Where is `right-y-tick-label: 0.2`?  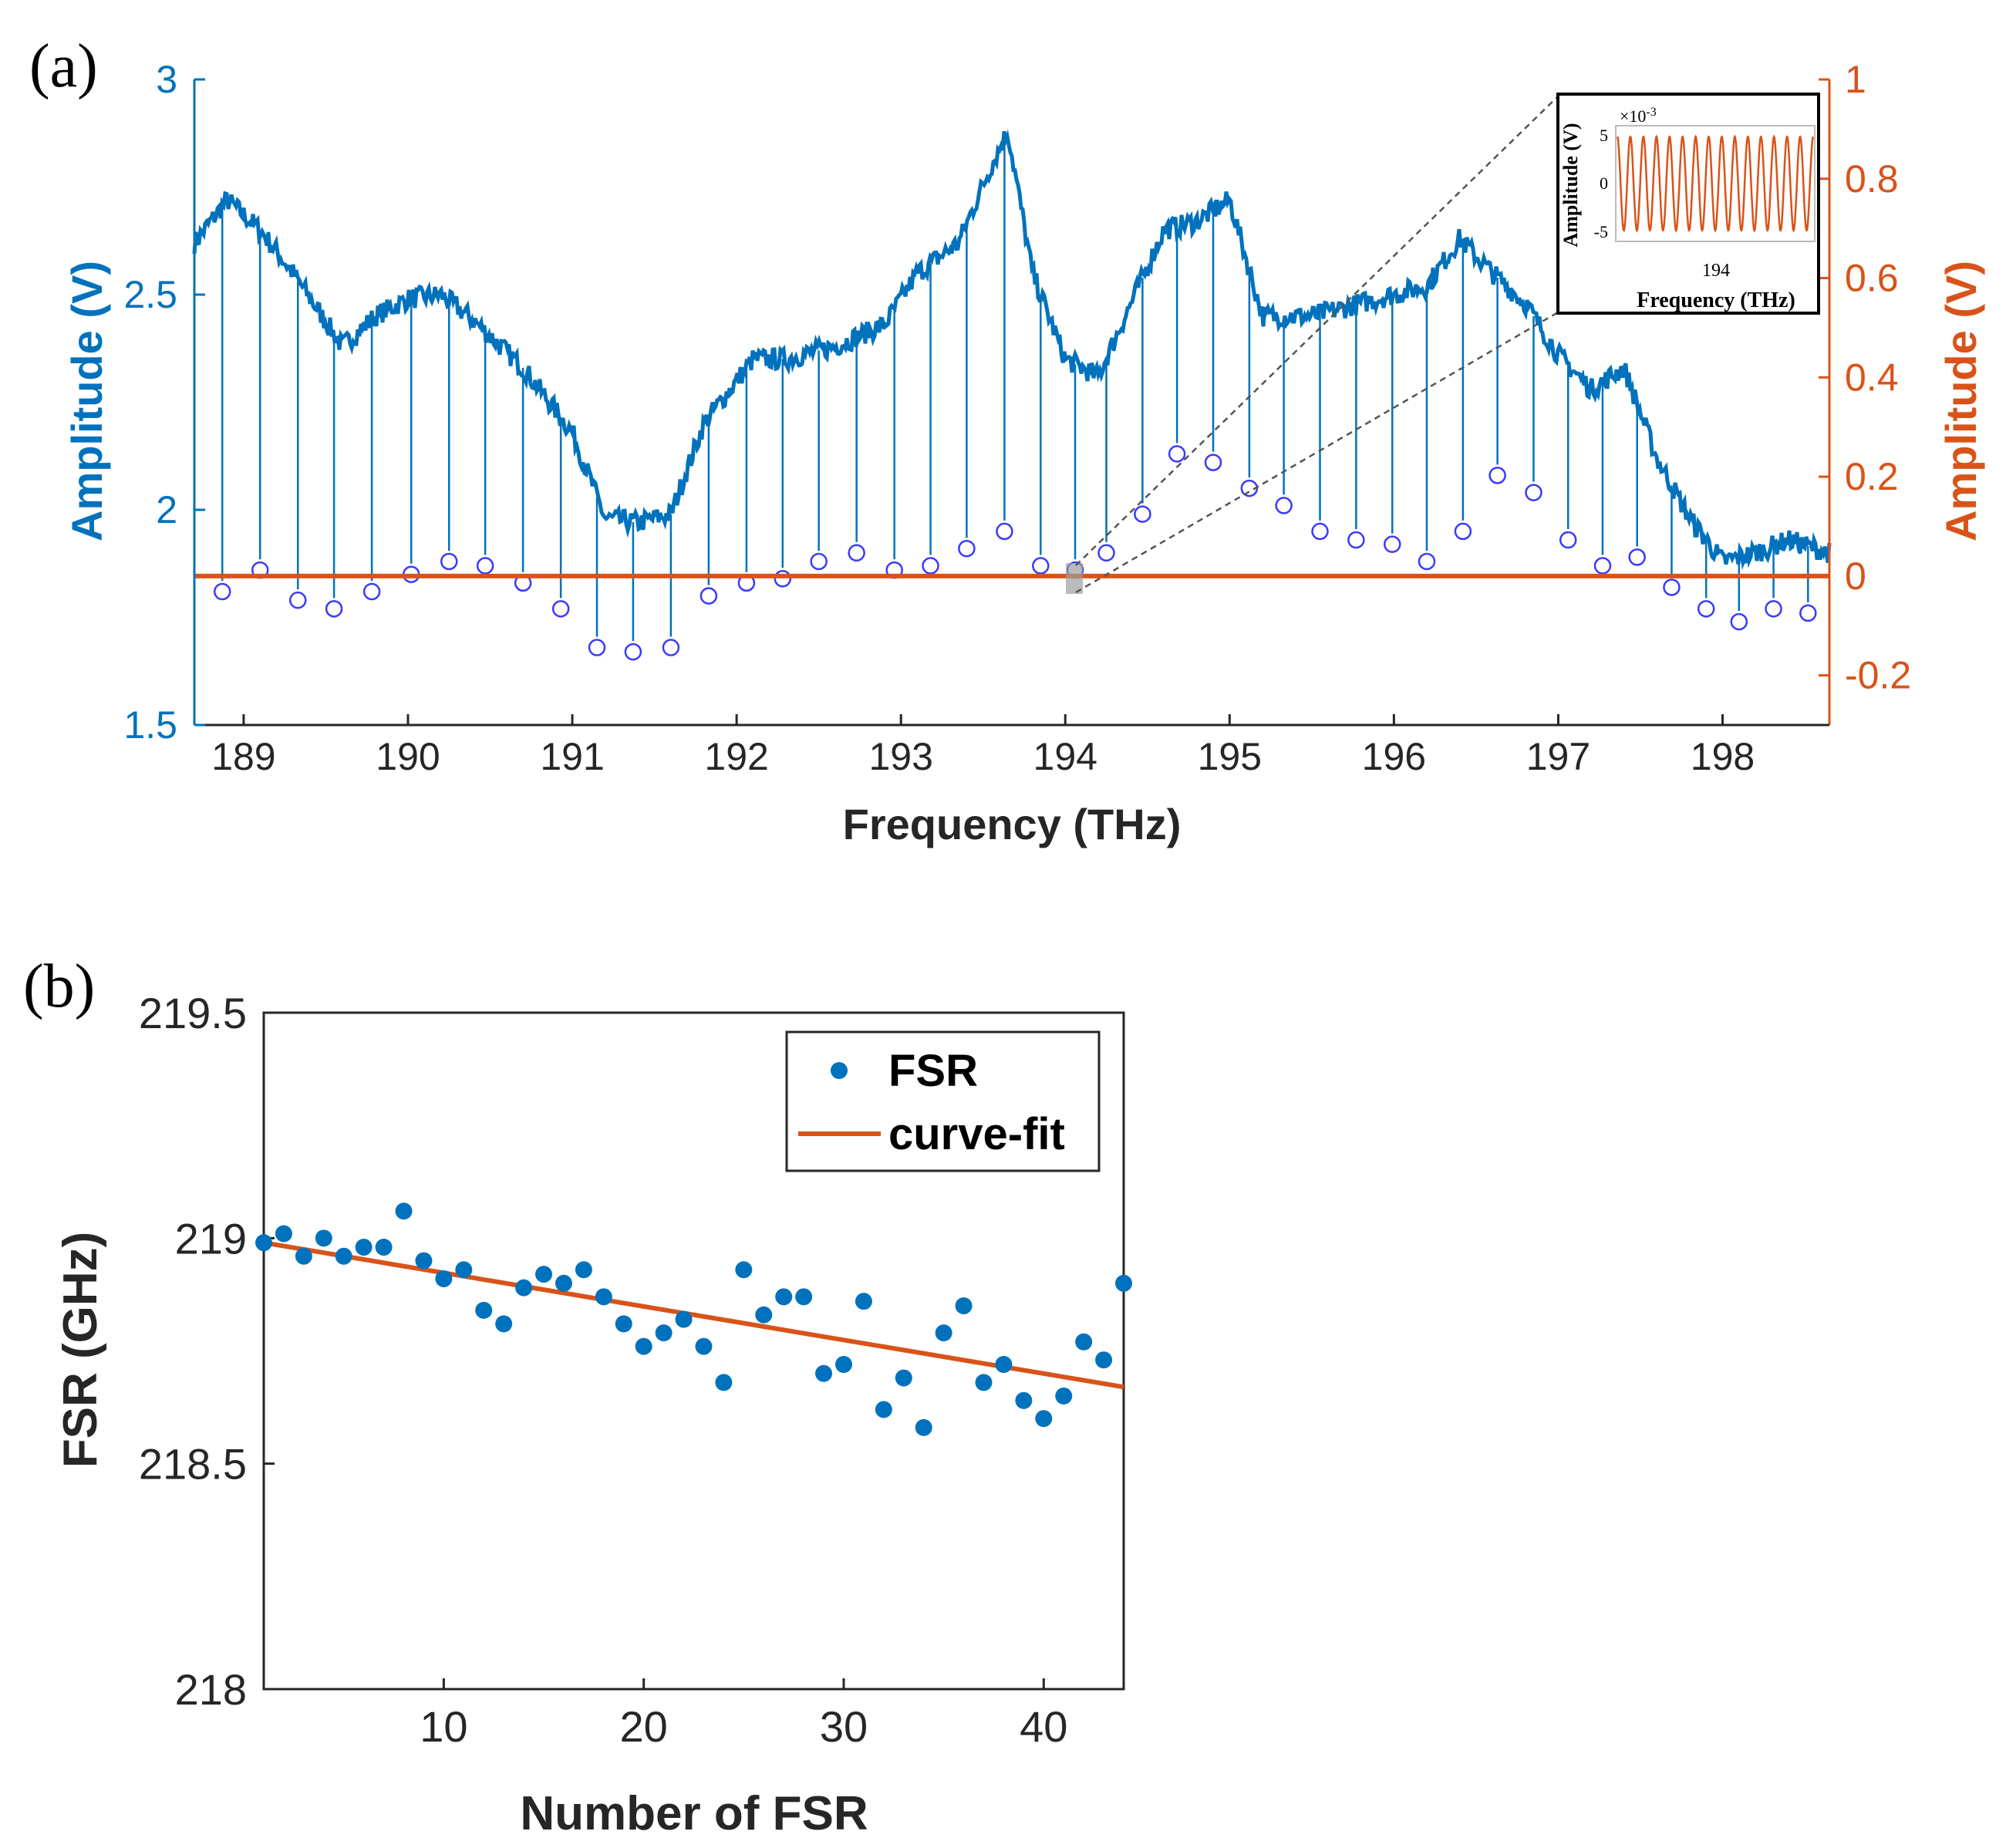
right-y-tick-label: 0.2 is located at coordinates (1872, 476).